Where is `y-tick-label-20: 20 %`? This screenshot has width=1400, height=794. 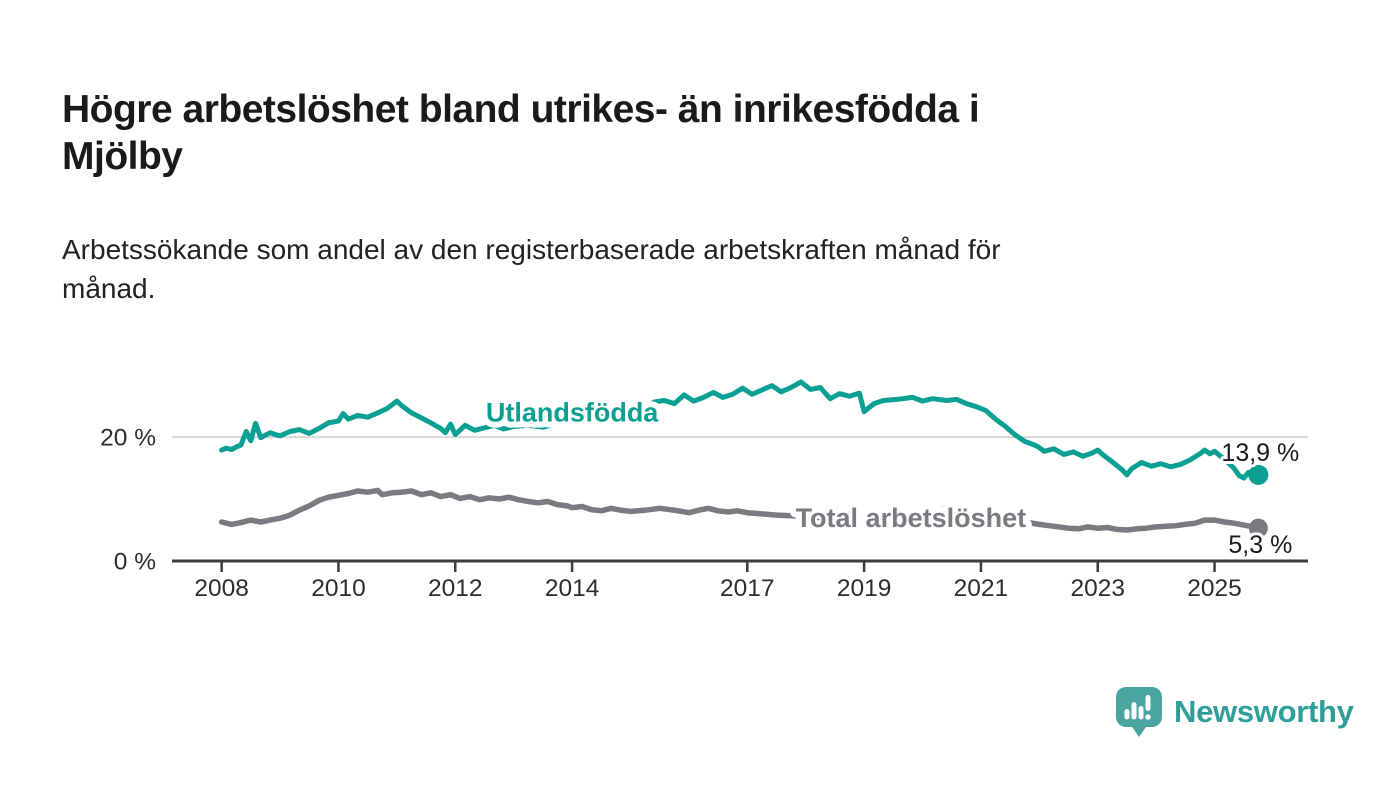 y-tick-label-20: 20 % is located at coordinates (128, 438).